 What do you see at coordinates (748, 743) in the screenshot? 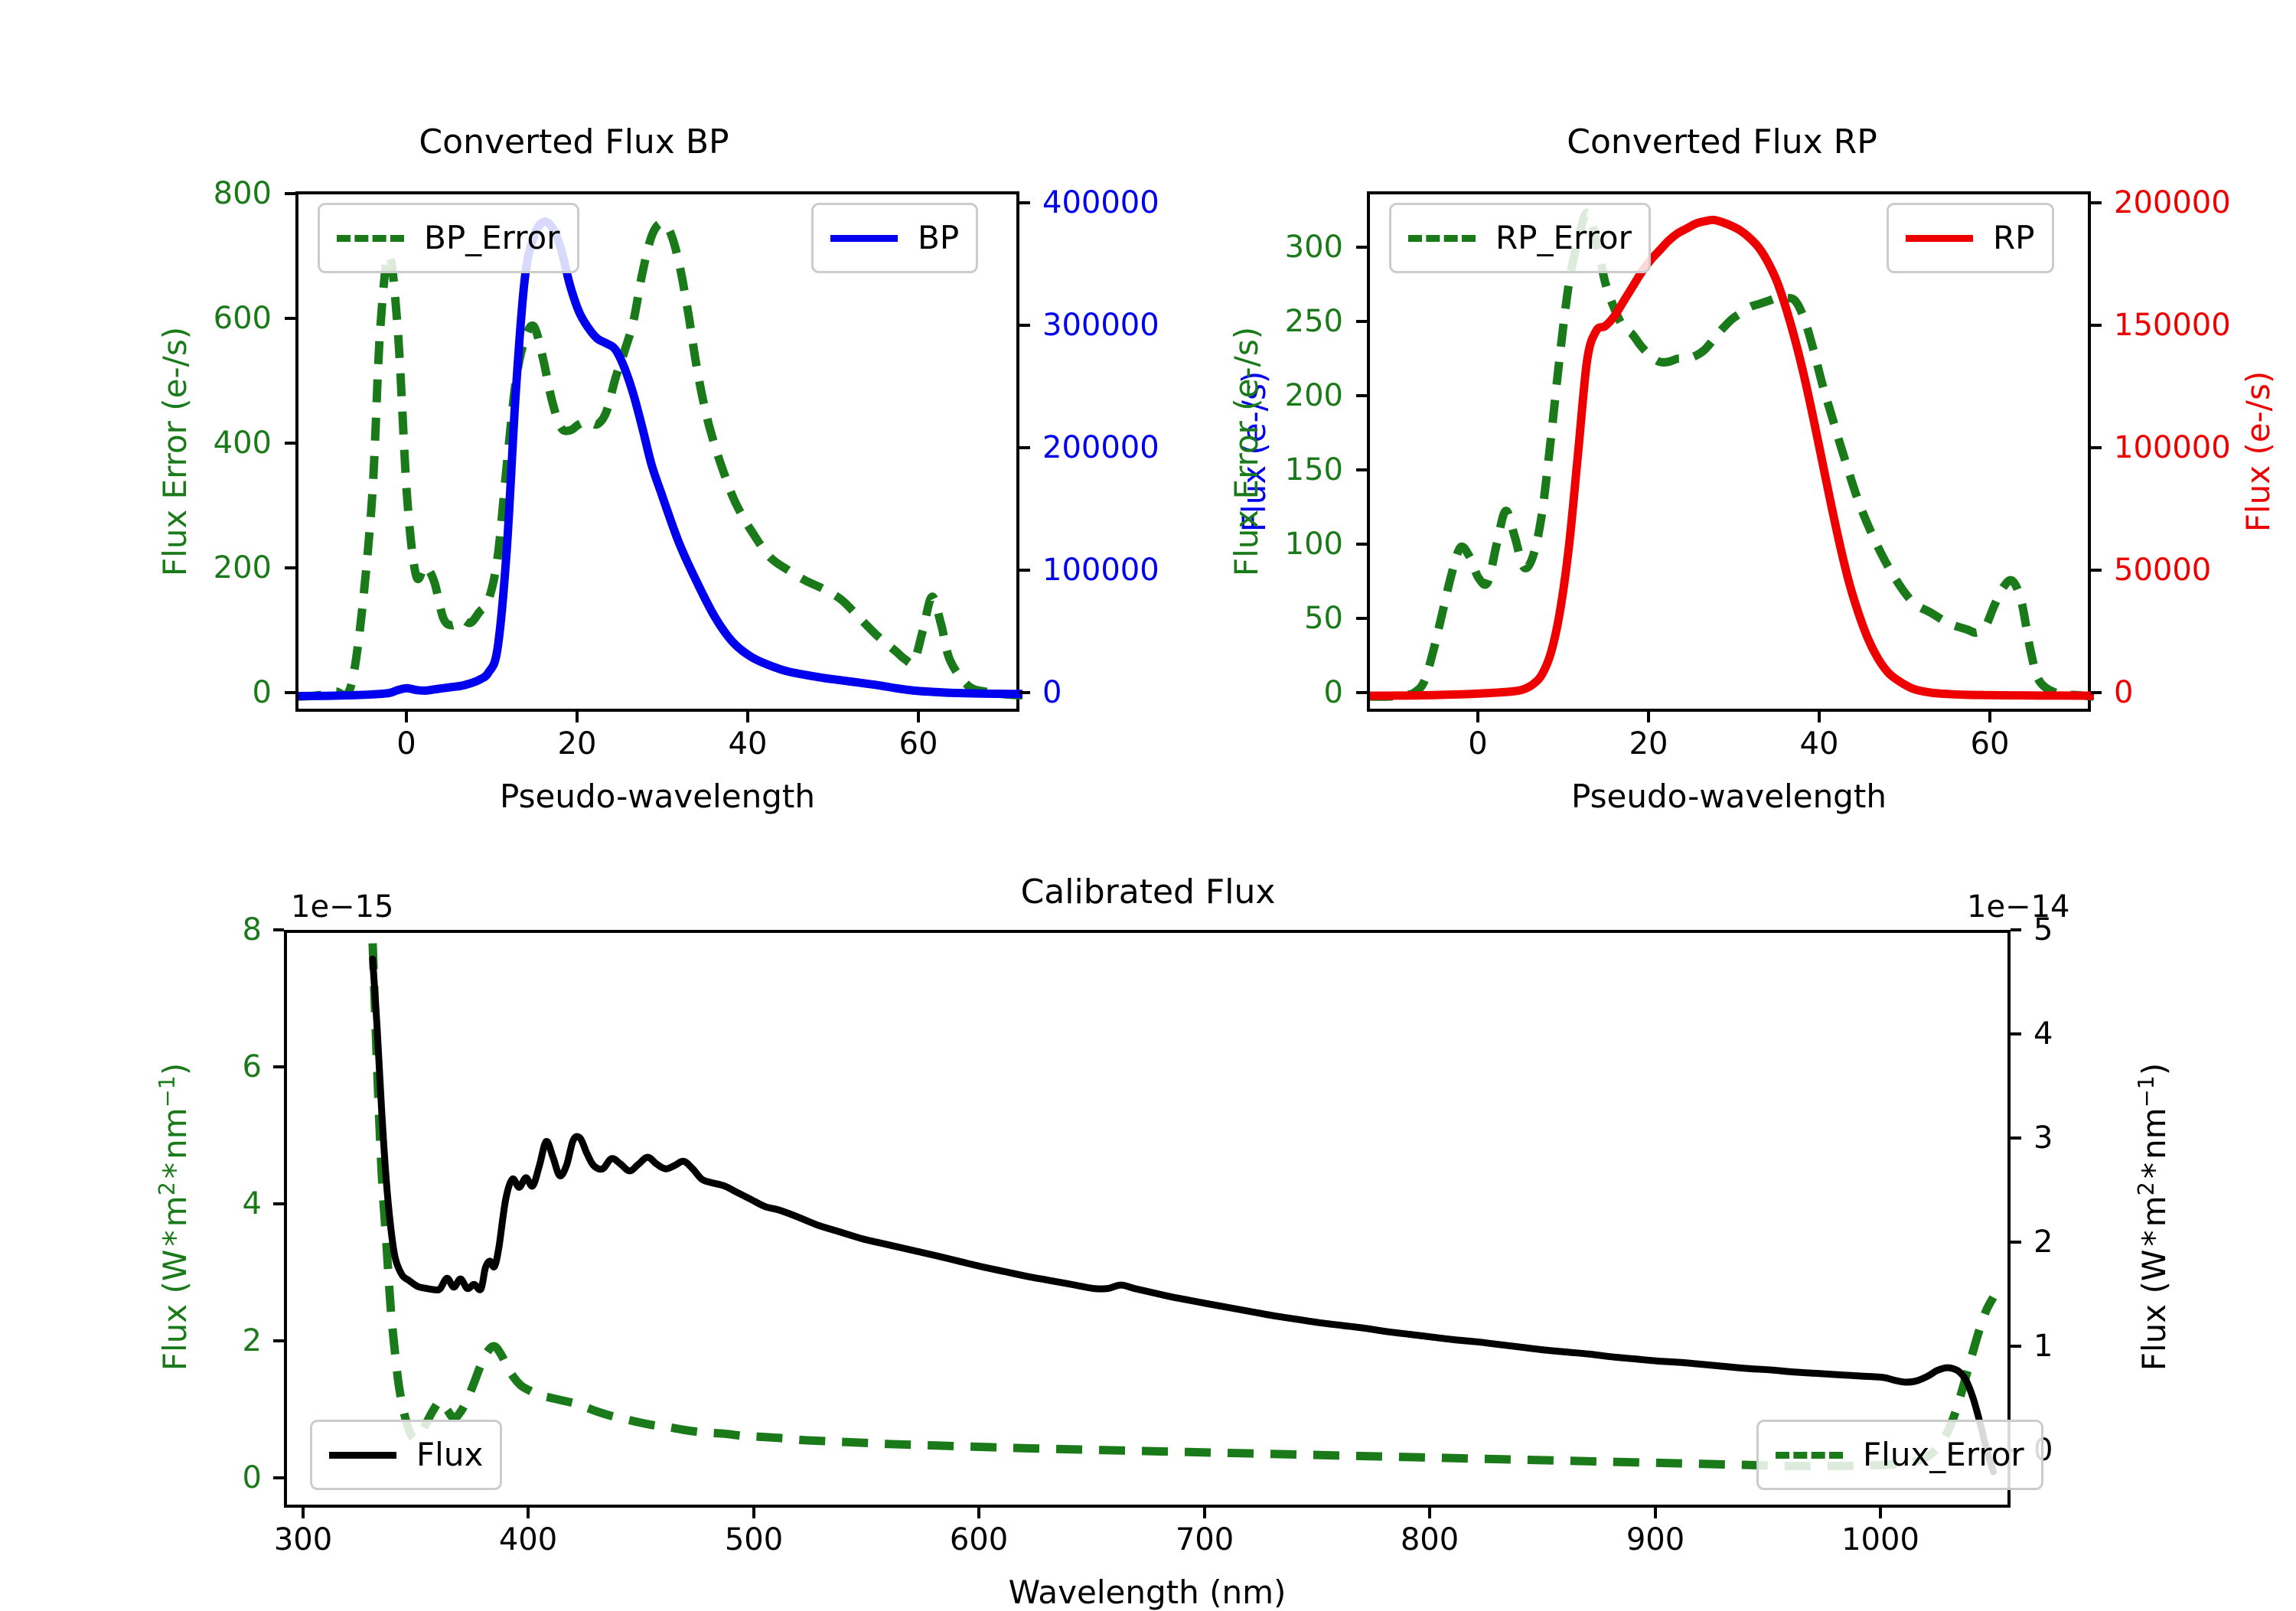
I see `xtick-bp-2: 40` at bounding box center [748, 743].